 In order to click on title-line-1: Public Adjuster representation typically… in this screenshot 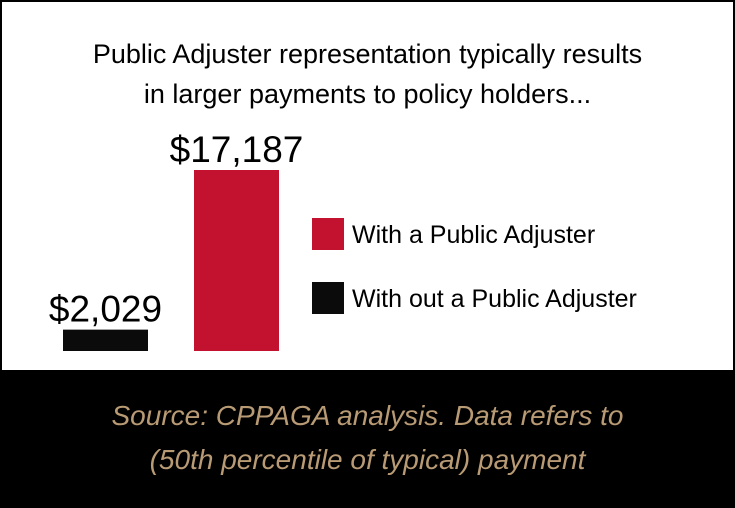, I will do `click(367, 54)`.